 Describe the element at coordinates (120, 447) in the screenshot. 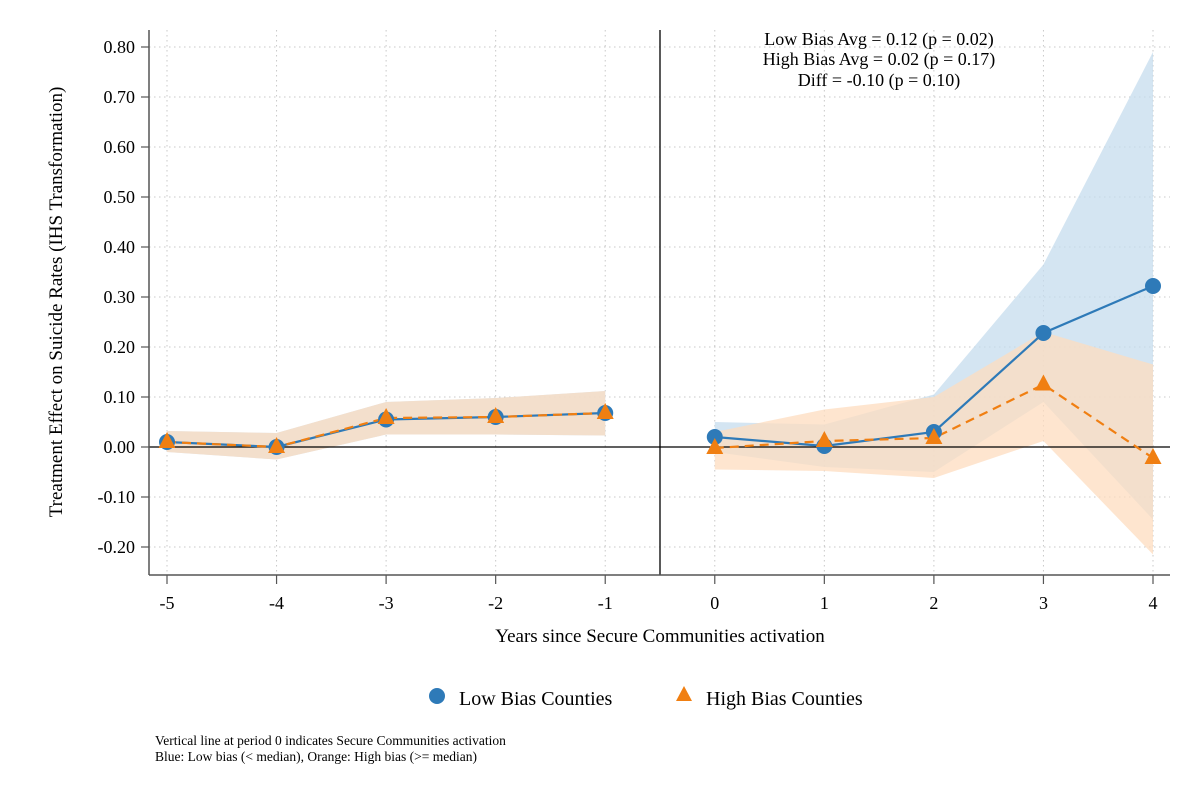

I see `y-tick-label: 0.00` at that location.